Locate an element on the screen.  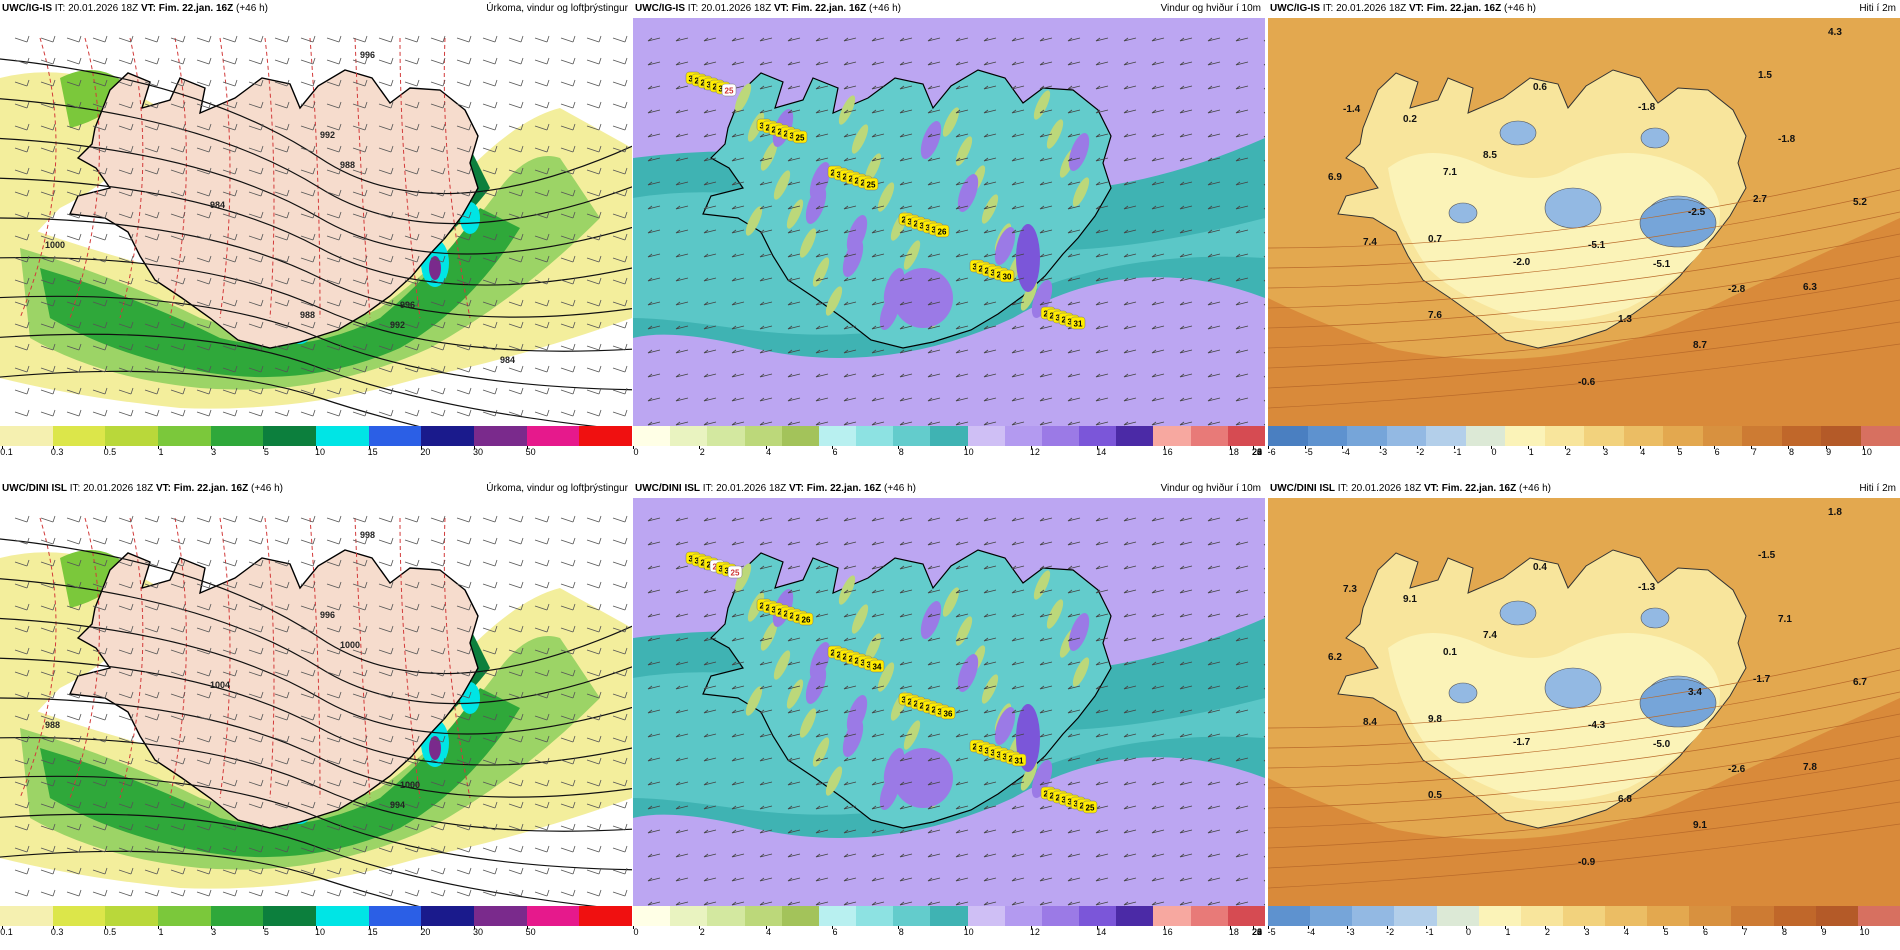
colorbar-tick-label: -2 is located at coordinates (1420, 452).